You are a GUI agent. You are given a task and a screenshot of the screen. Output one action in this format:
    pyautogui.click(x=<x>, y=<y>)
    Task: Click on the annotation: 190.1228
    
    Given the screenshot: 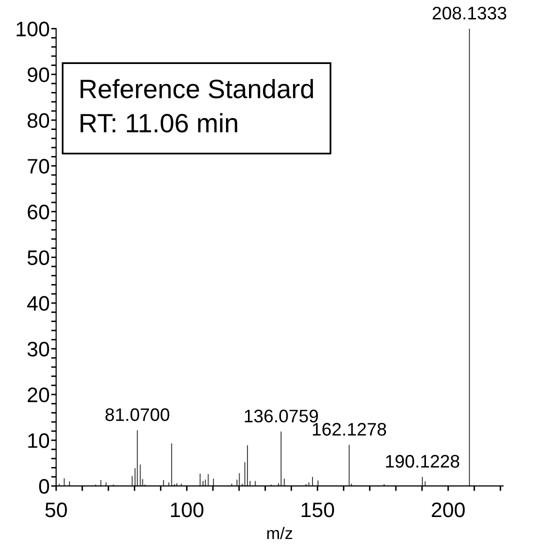 What is the action you would take?
    pyautogui.click(x=423, y=461)
    